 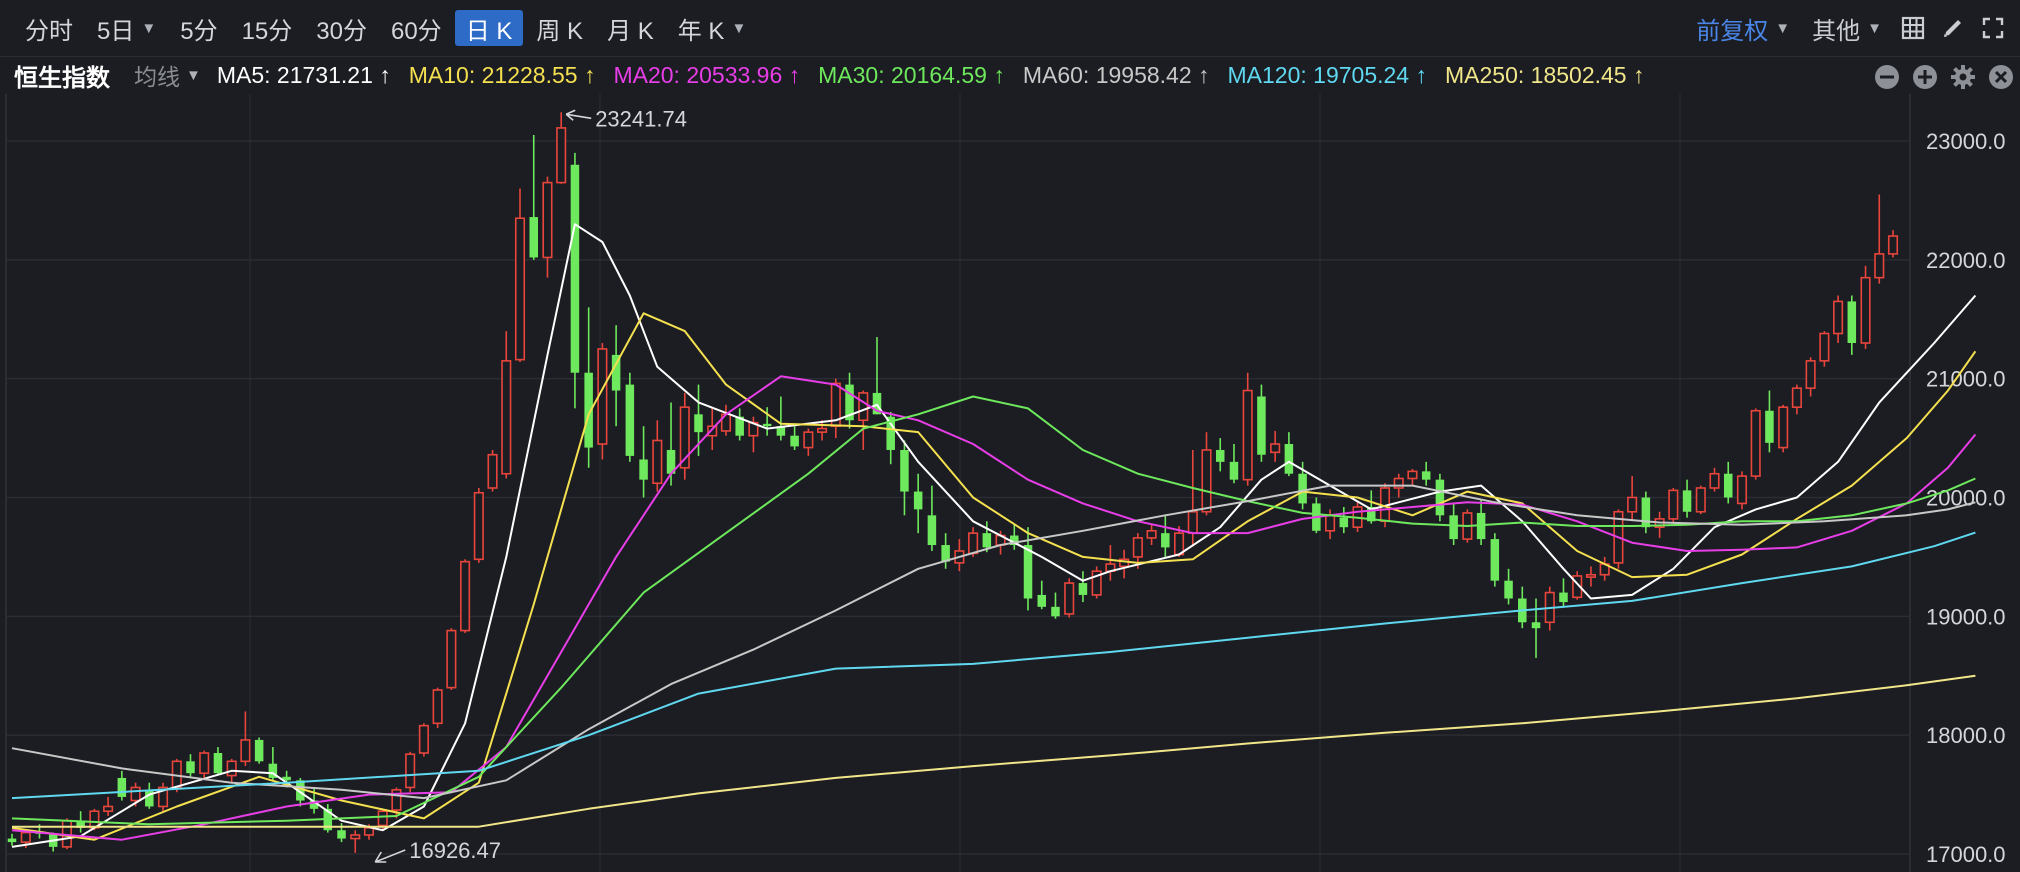 I want to click on ma30-value: MA30: 20164.59 ↑, so click(x=911, y=74).